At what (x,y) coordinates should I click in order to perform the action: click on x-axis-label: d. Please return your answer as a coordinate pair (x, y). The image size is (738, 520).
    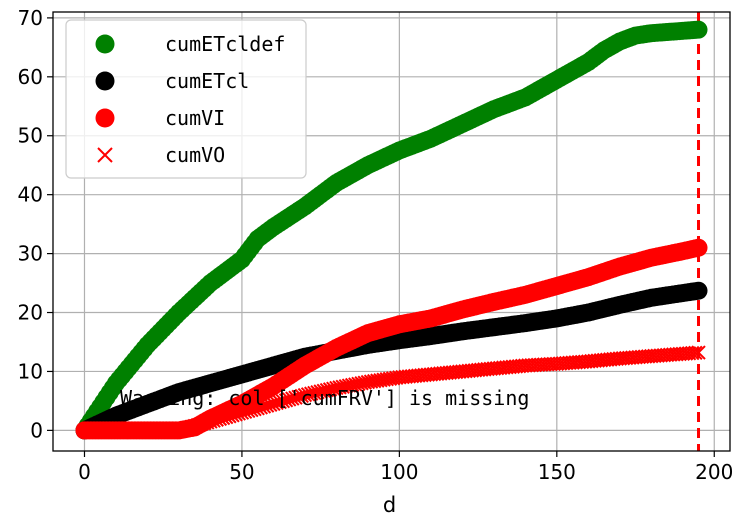
    Looking at the image, I should click on (389, 505).